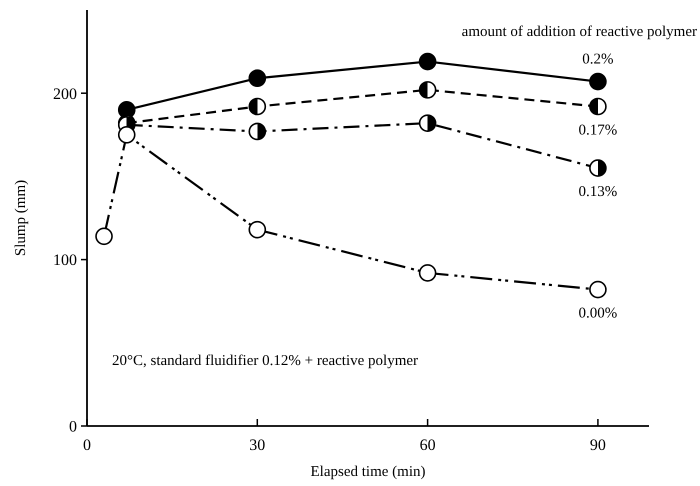 The height and width of the screenshot is (486, 700). Describe the element at coordinates (580, 32) in the screenshot. I see `legend-title: amount of addition of reactive polymer` at that location.